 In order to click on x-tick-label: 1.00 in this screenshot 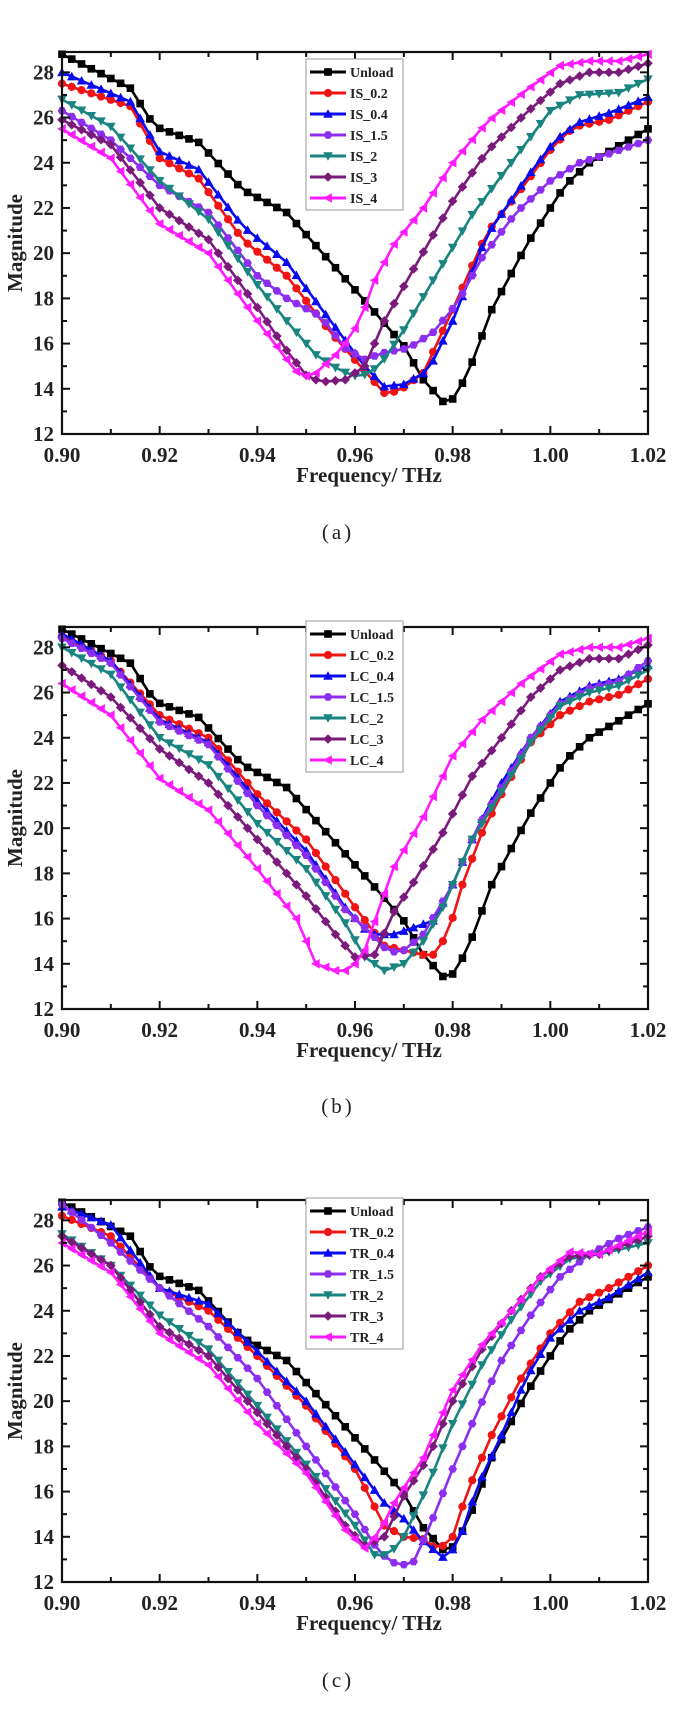, I will do `click(550, 455)`.